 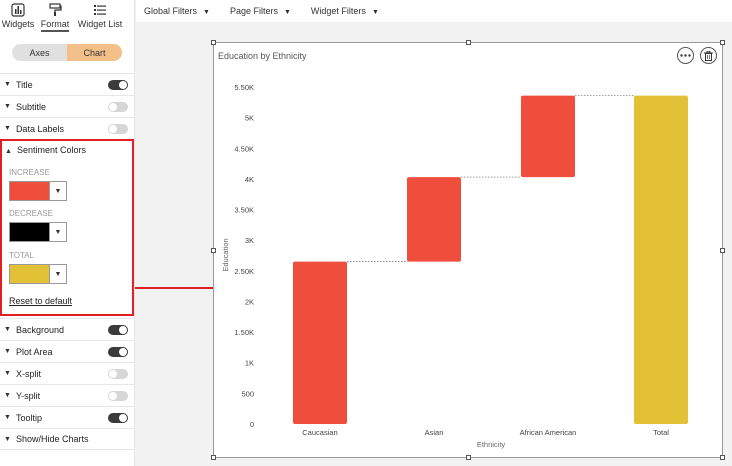 What do you see at coordinates (118, 129) in the screenshot?
I see `data-labels-toggle` at bounding box center [118, 129].